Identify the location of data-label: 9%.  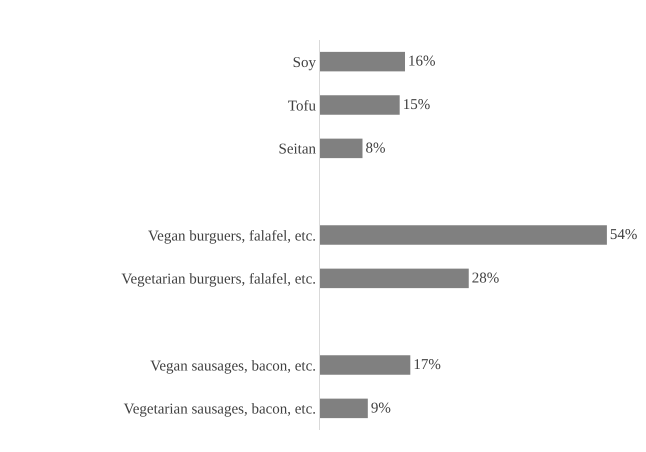
(380, 408).